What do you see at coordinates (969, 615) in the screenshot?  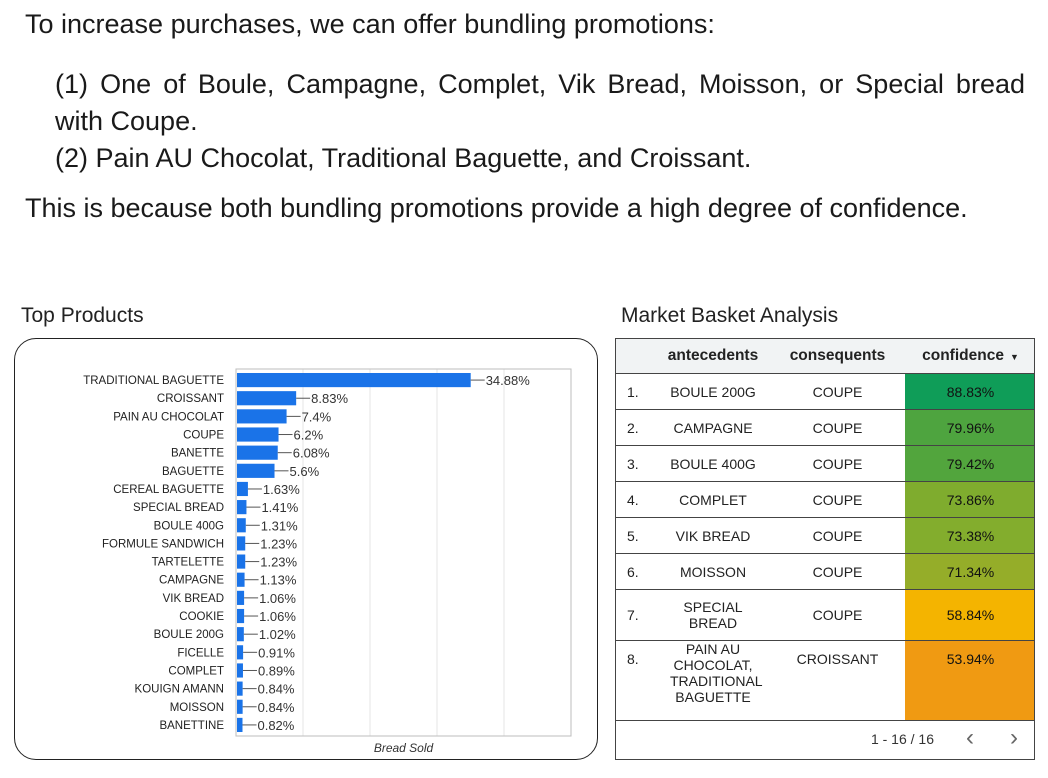 I see `confidence-cell: 58.84%` at bounding box center [969, 615].